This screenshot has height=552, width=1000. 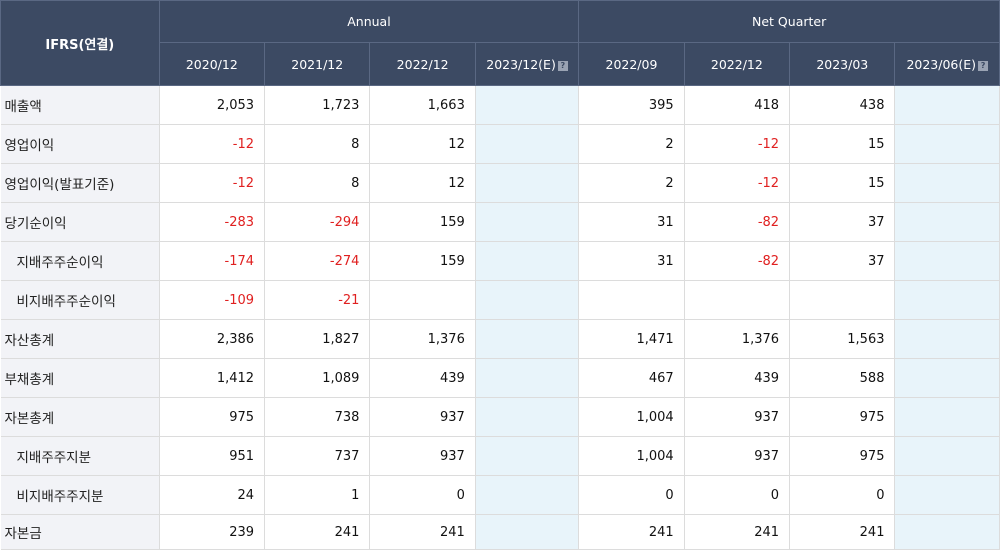 I want to click on quarter-value-cell: 467, so click(x=631, y=378).